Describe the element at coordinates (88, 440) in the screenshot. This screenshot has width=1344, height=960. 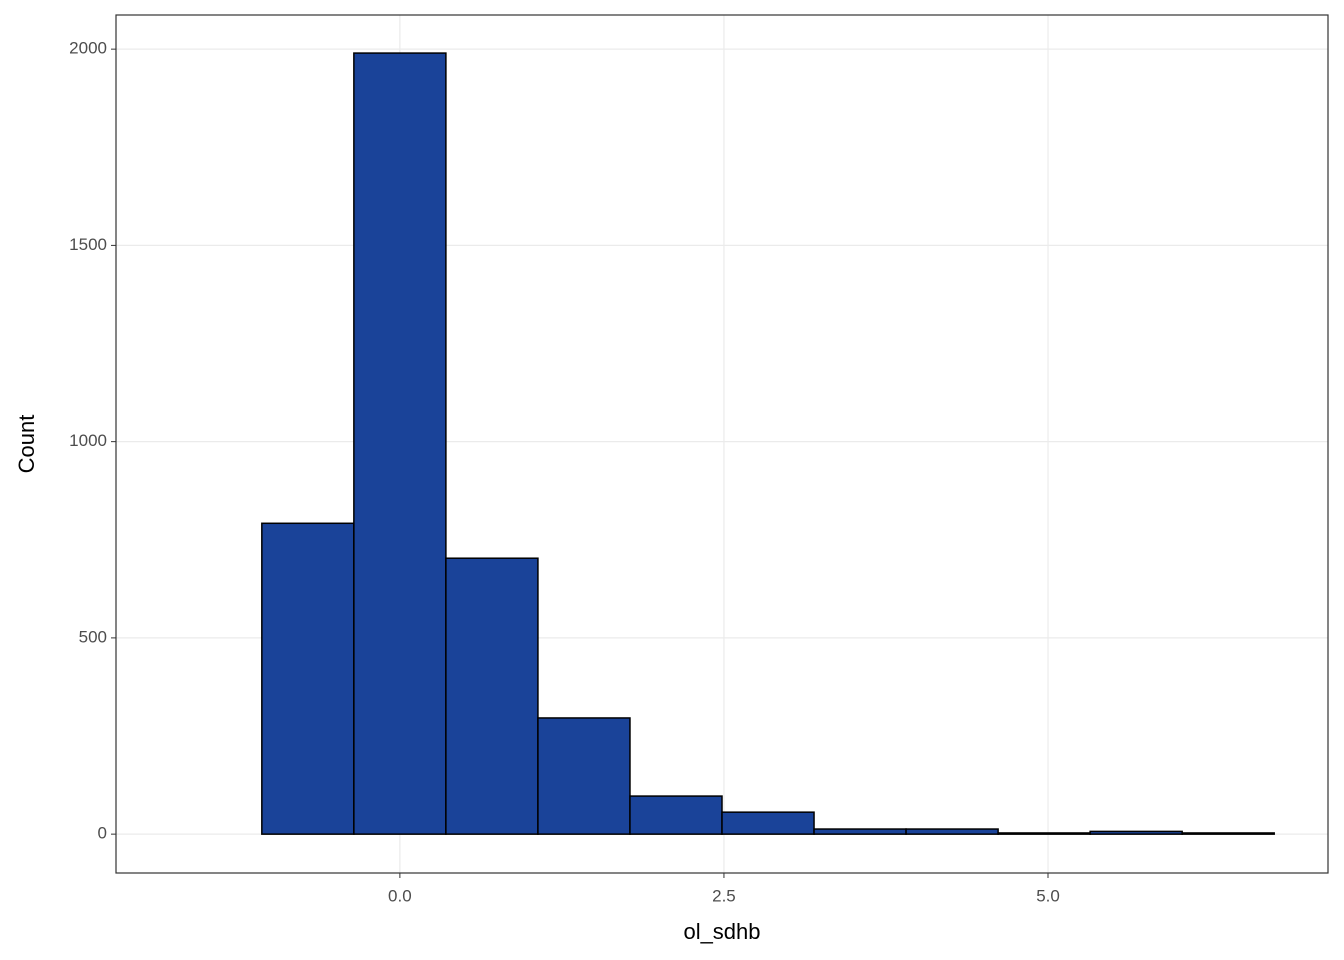
I see `y-tick-label: 1000` at that location.